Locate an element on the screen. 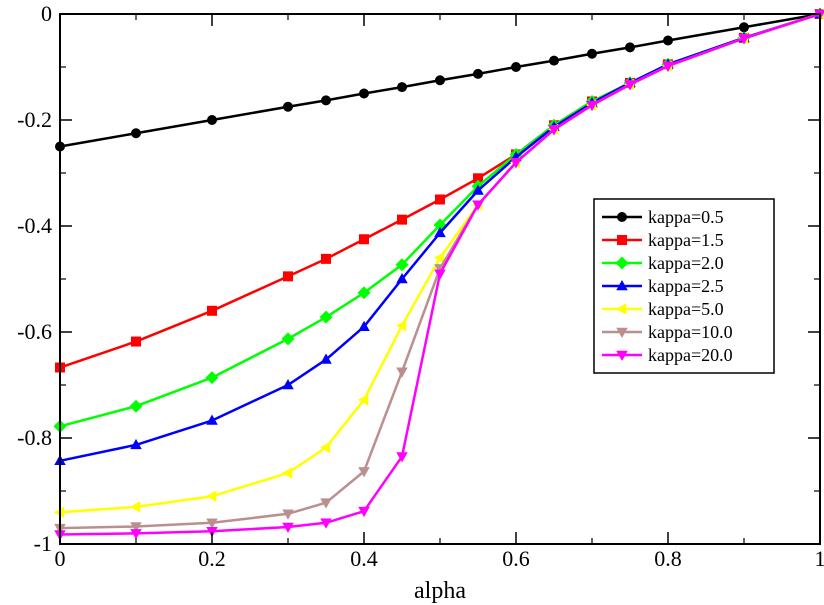 This screenshot has height=605, width=824. y-tick-label: 0 is located at coordinates (46, 13).